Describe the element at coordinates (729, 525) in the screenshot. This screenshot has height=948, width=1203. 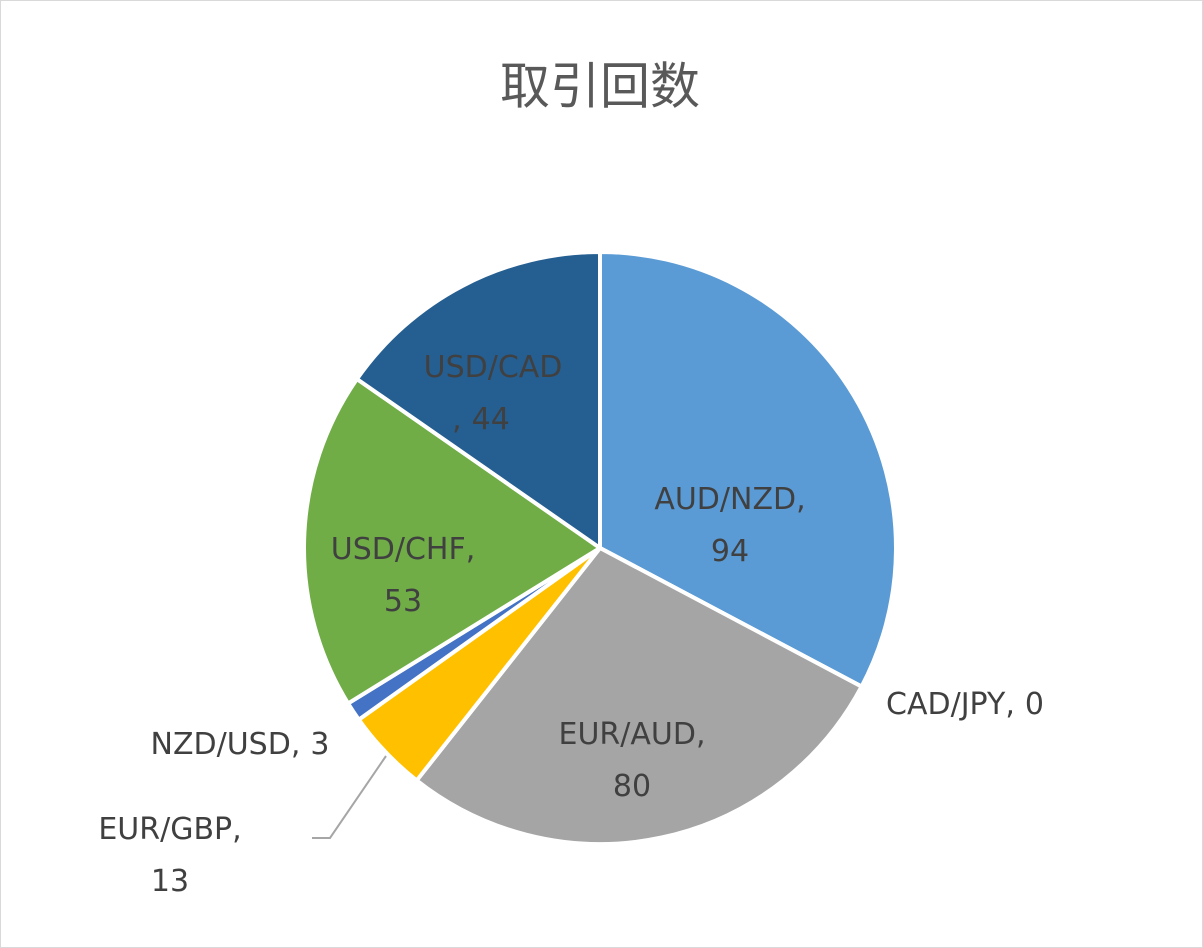
I see `data-label: AUD/NZD, 94` at that location.